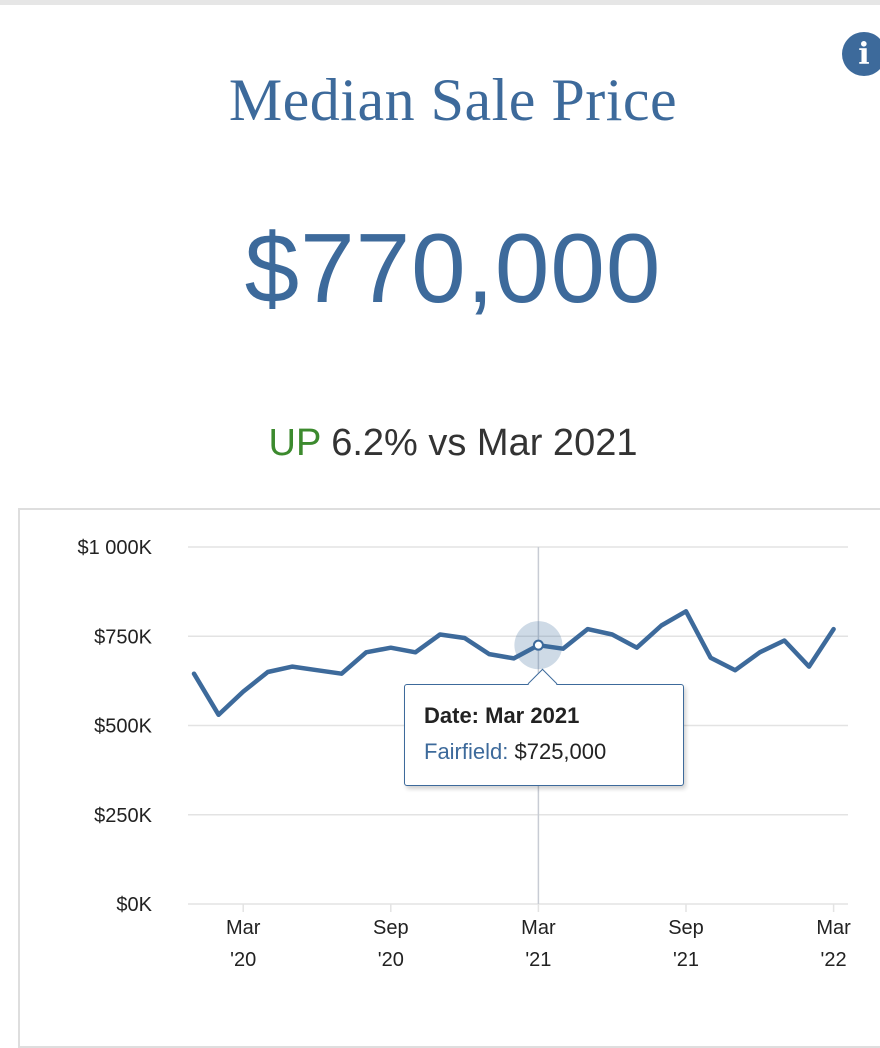  Describe the element at coordinates (560, 751) in the screenshot. I see `tooltip-value: $725,000` at that location.